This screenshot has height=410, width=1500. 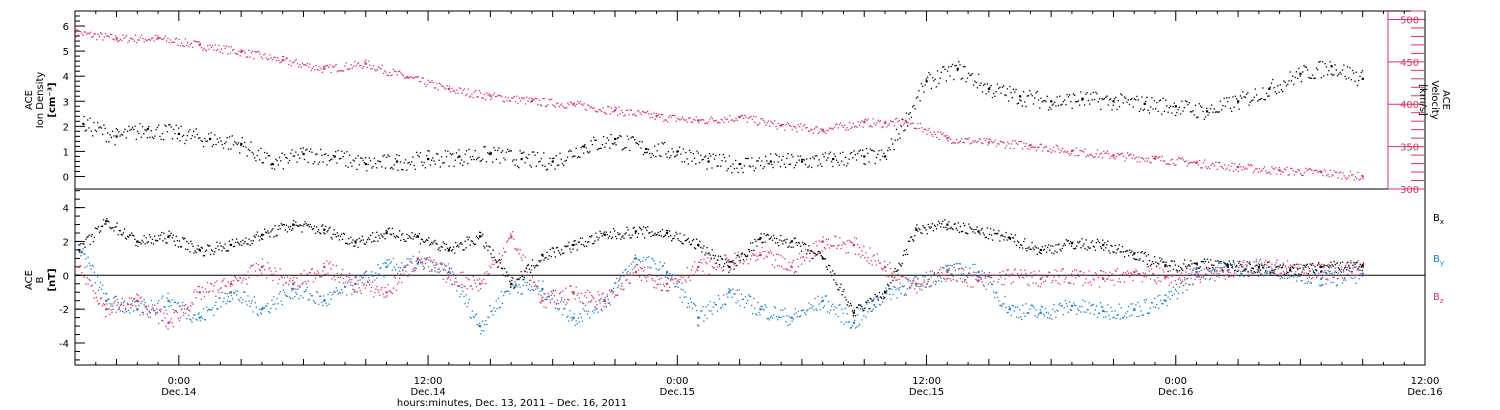 I want to click on data-point-velocity, so click(x=282, y=60).